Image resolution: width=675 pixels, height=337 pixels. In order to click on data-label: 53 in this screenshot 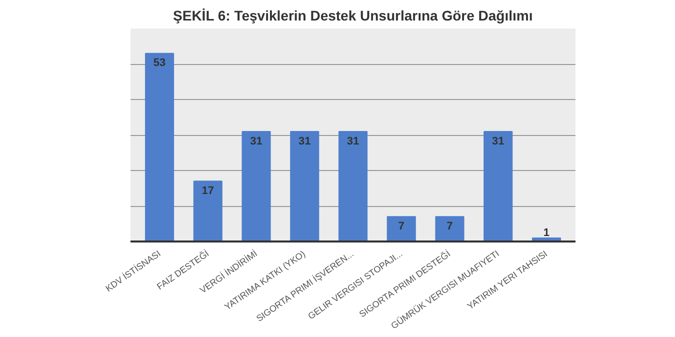, I will do `click(159, 63)`.